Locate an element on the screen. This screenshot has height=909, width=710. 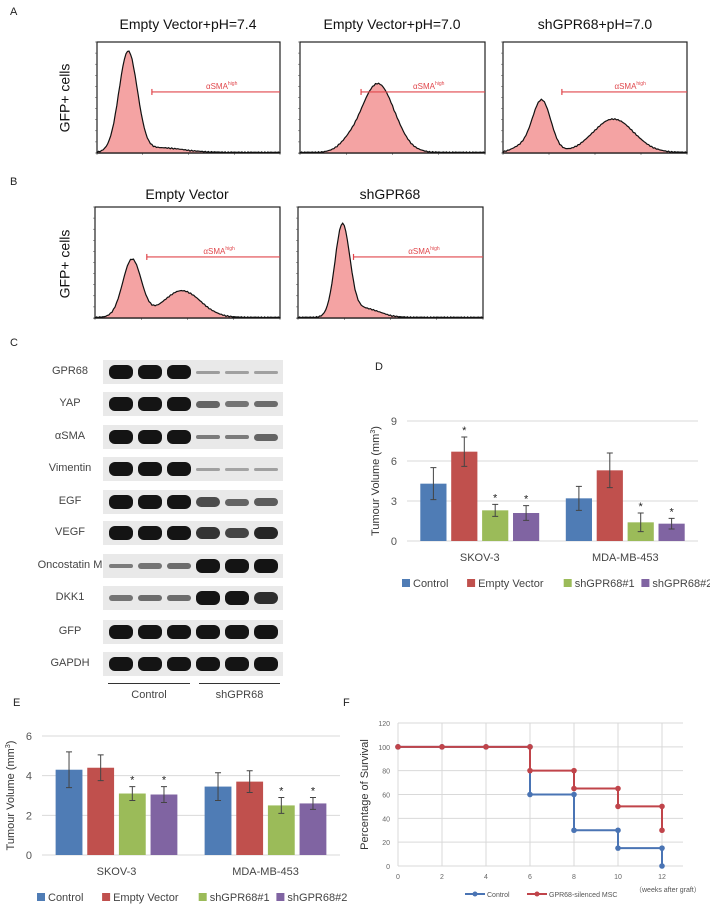
flow-title-a1: Empty Vector+pH=7.4 is located at coordinates (188, 24).